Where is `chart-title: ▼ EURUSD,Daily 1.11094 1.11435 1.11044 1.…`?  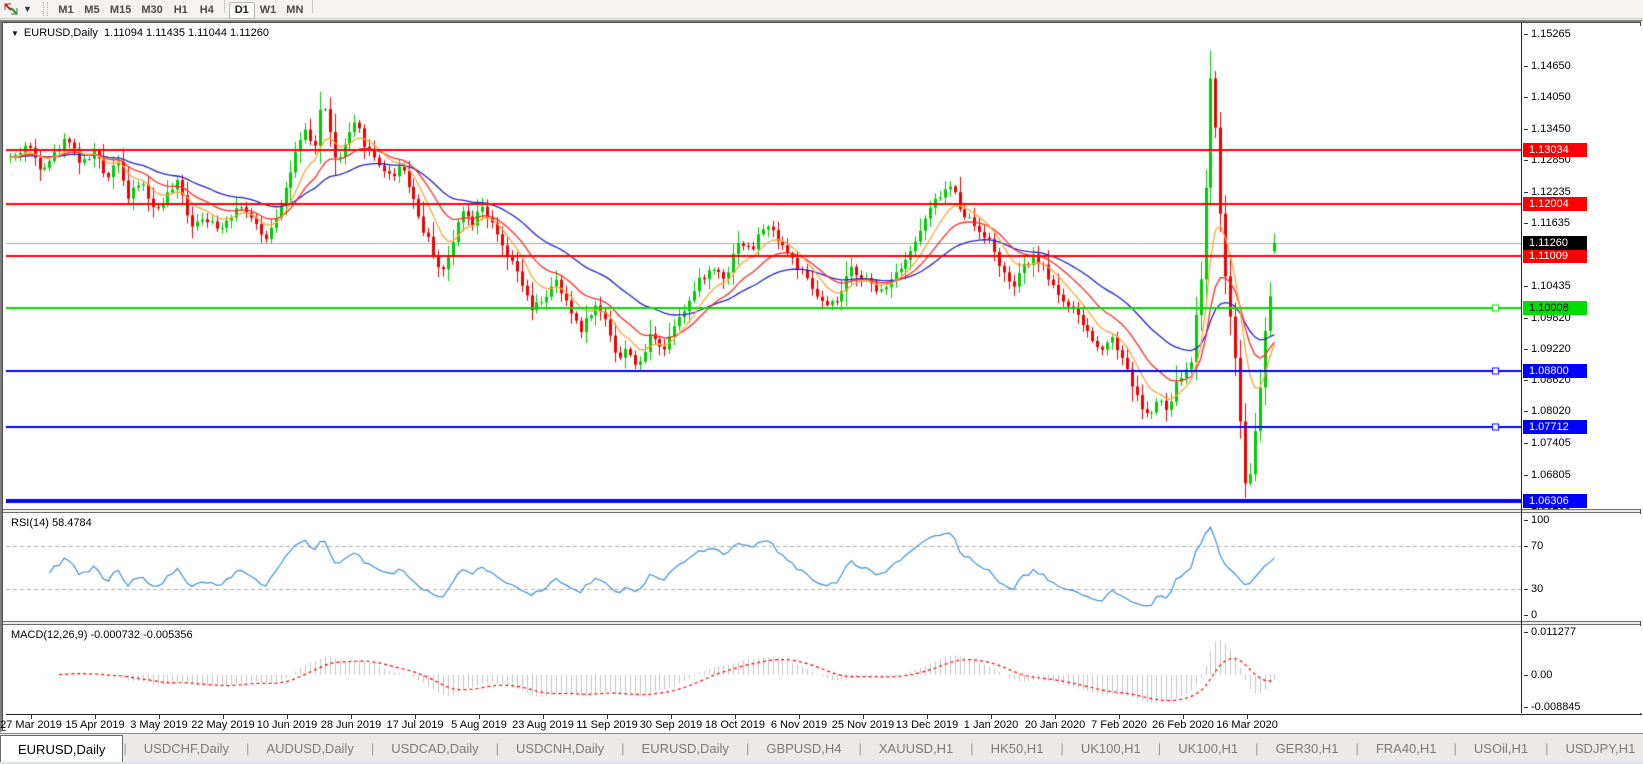
chart-title: ▼ EURUSD,Daily 1.11094 1.11435 1.11044 1.… is located at coordinates (140, 33).